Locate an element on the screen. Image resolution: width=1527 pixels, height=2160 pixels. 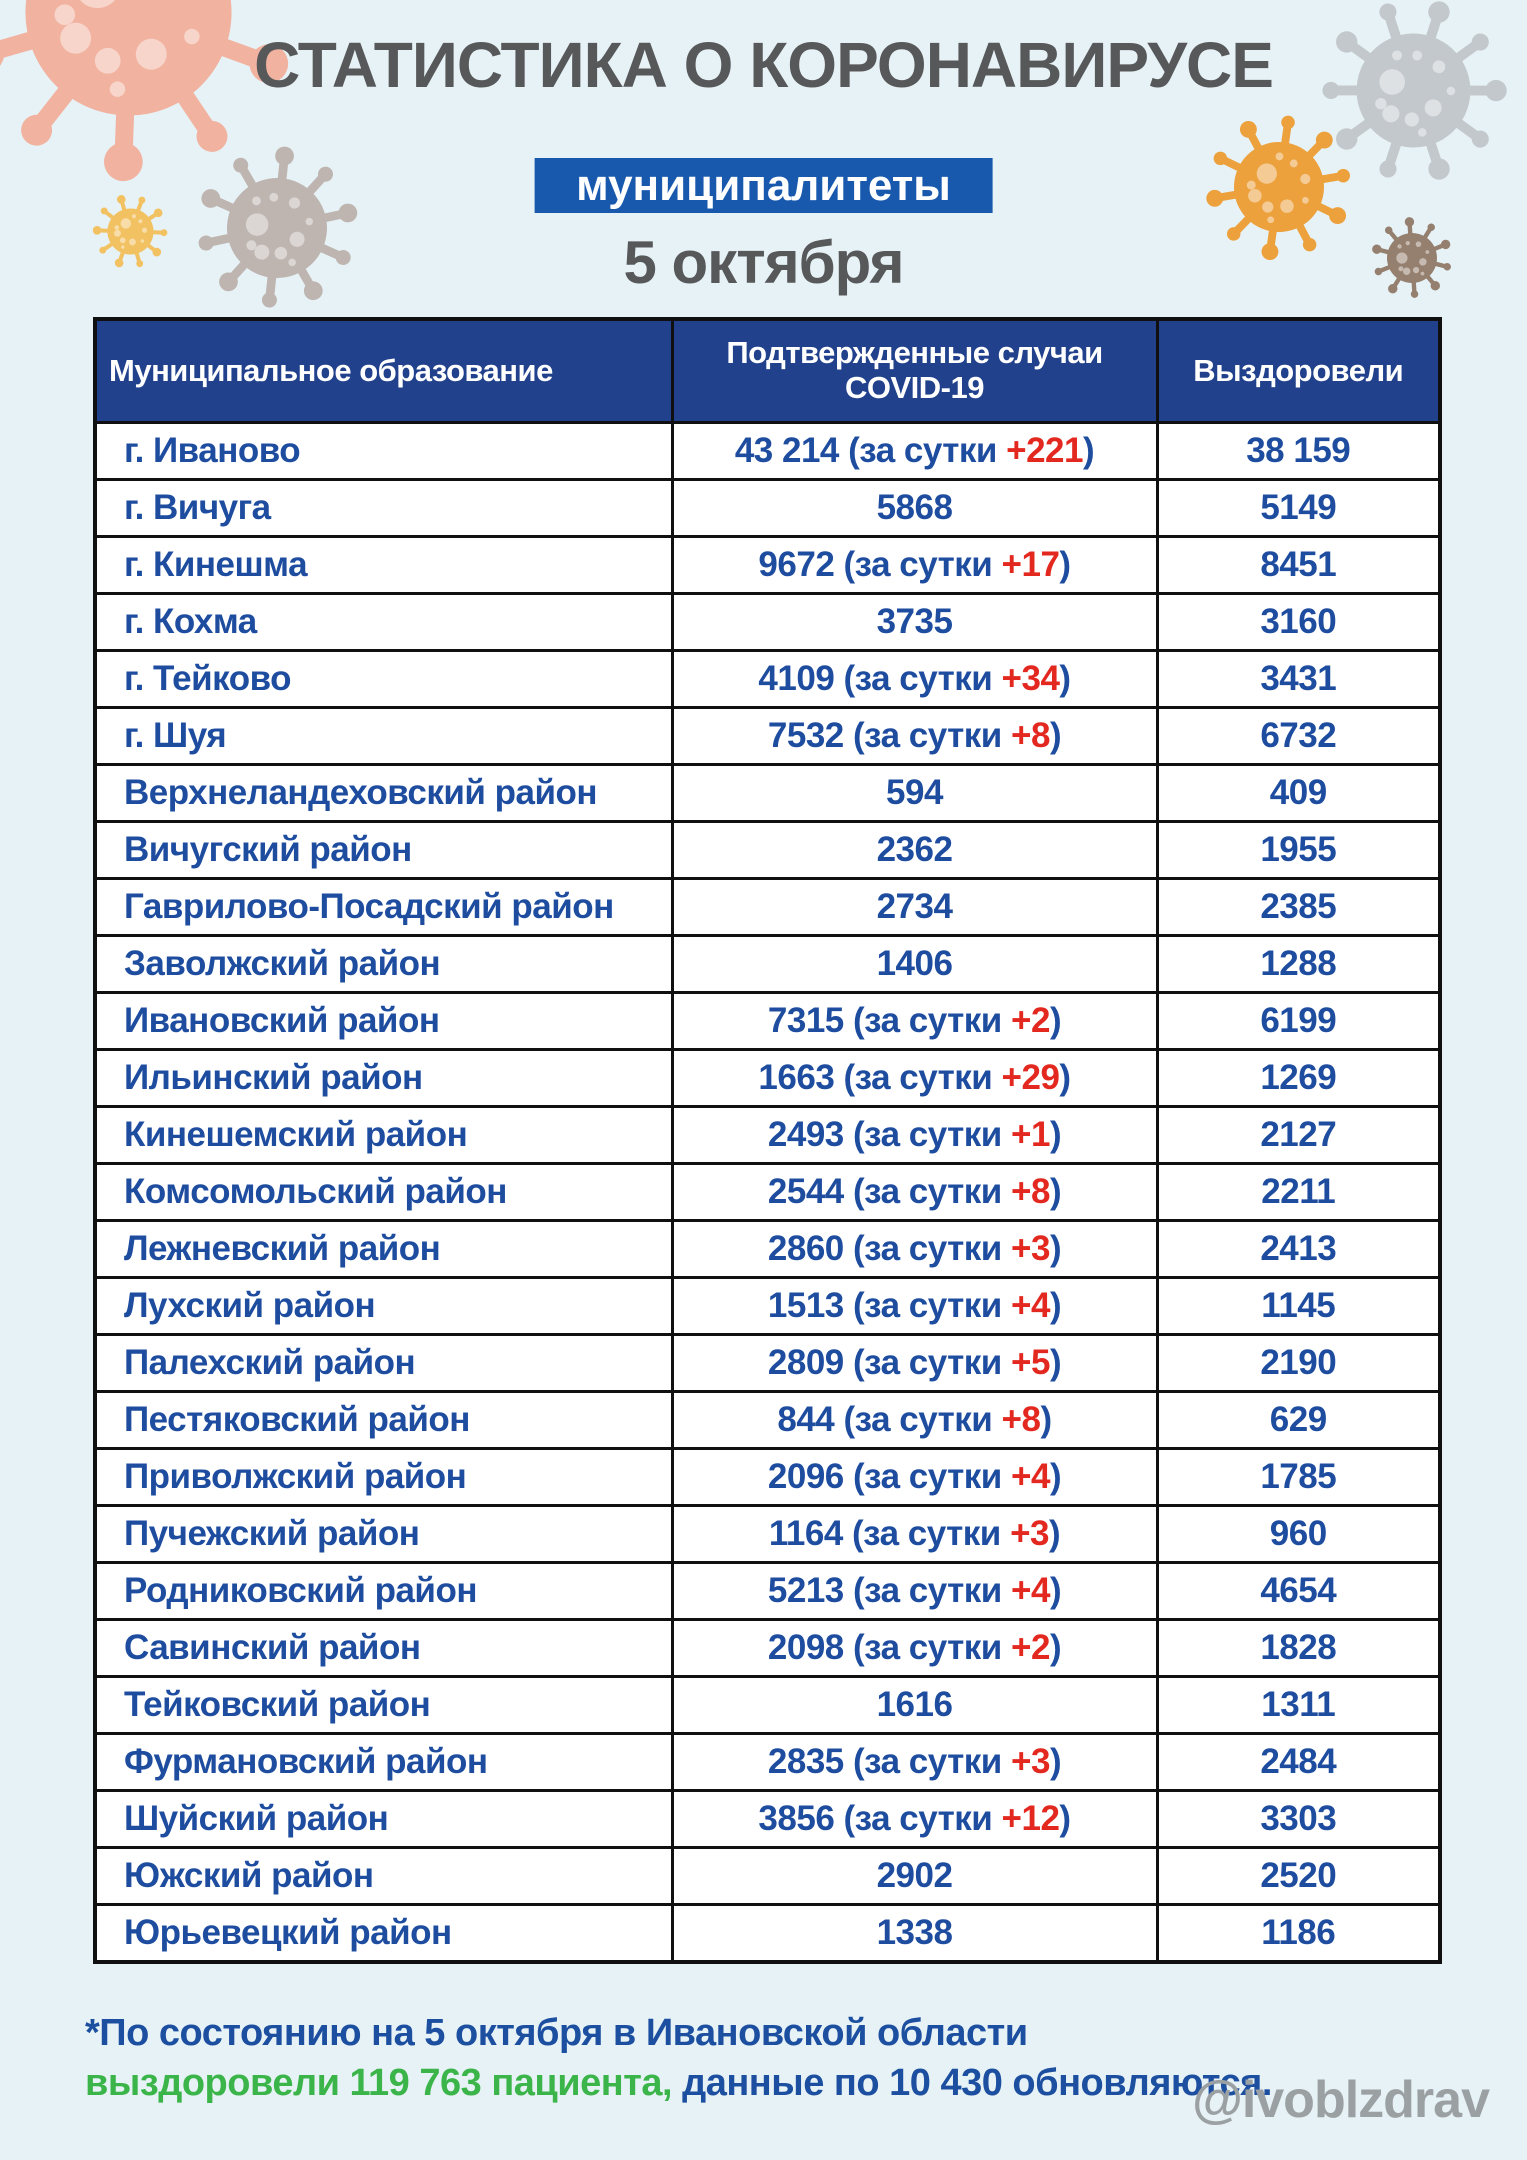
cases-value: 9672 (за сутки +17) is located at coordinates (914, 565).